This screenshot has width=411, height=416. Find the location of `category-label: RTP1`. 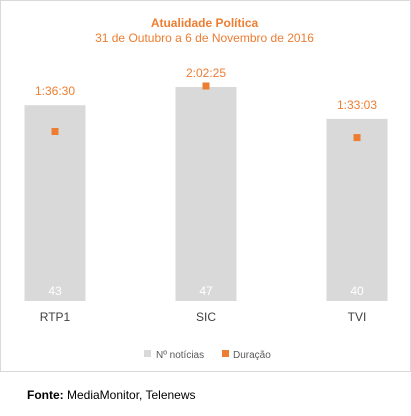

category-label: RTP1 is located at coordinates (55, 317).